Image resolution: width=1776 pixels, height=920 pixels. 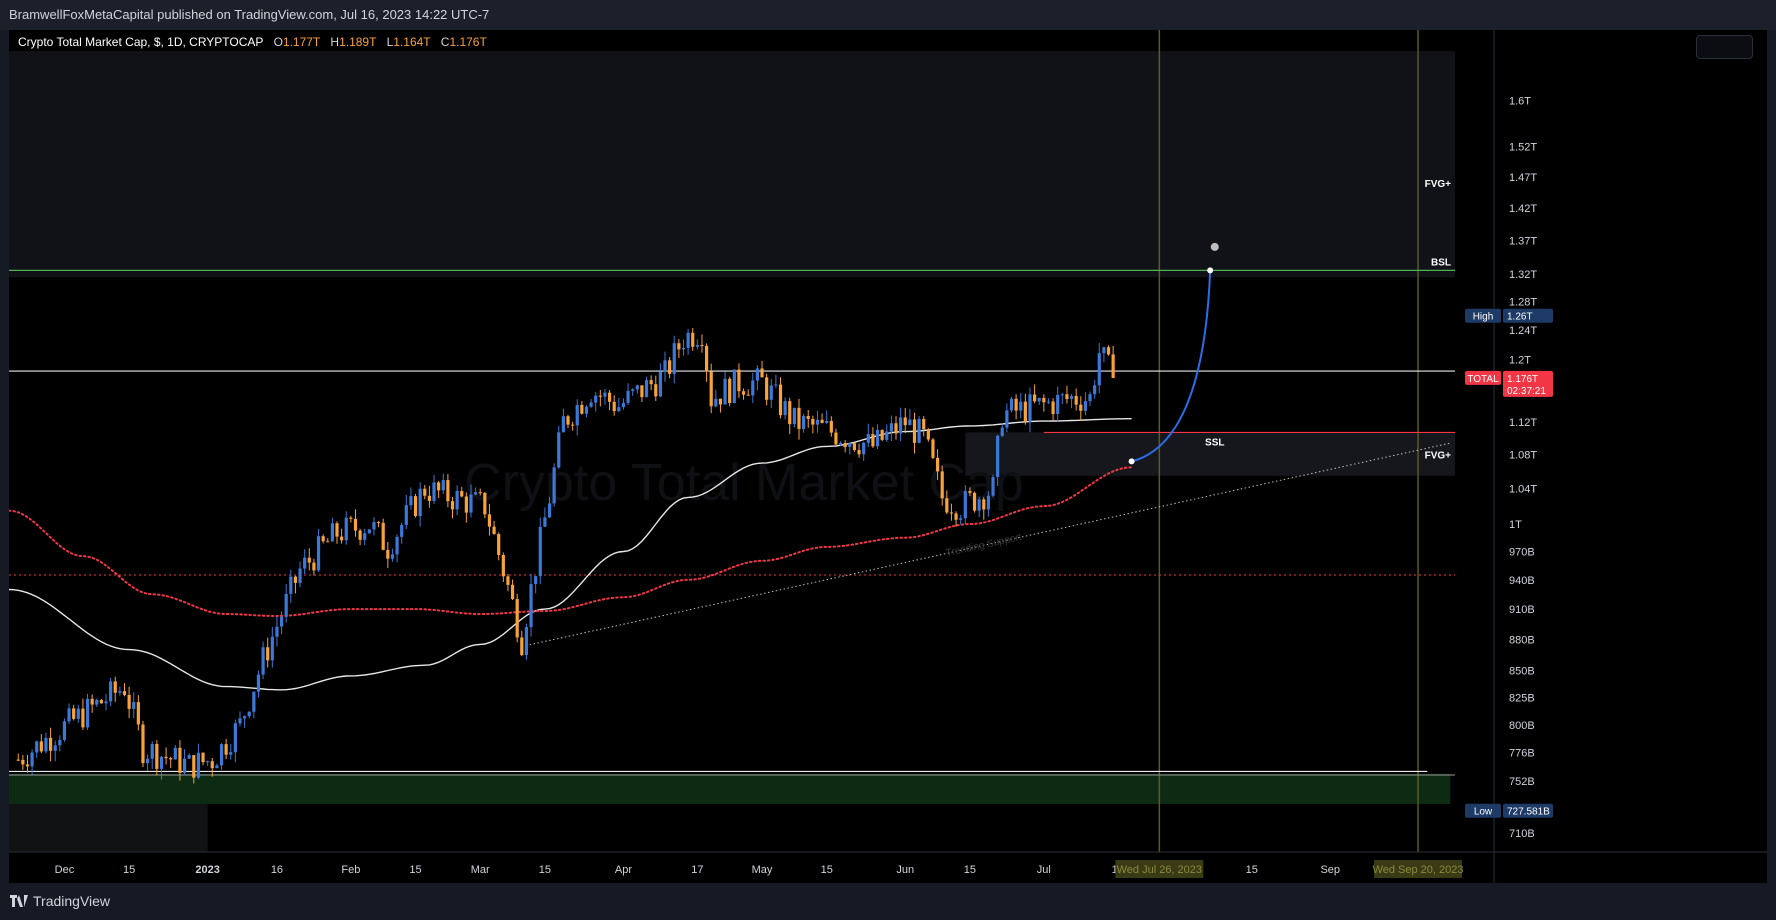 I want to click on tradingview-logo: TradingView, so click(x=60, y=901).